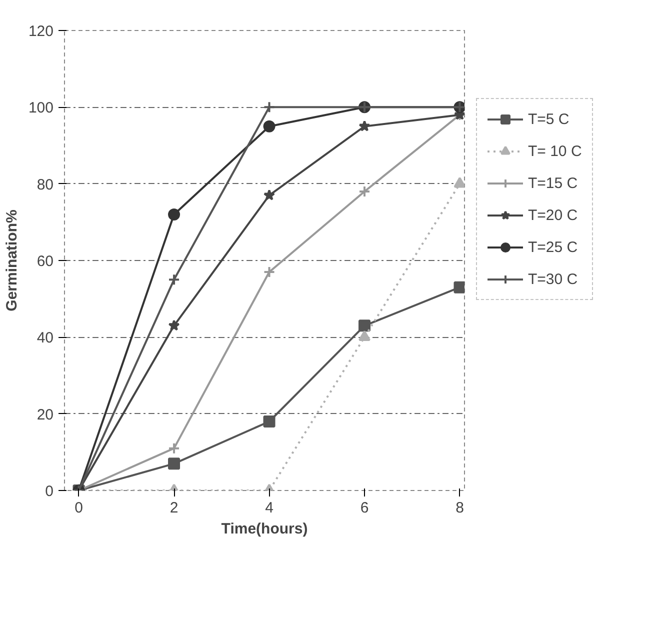  Describe the element at coordinates (553, 279) in the screenshot. I see `legend-label: T=30 C` at that location.